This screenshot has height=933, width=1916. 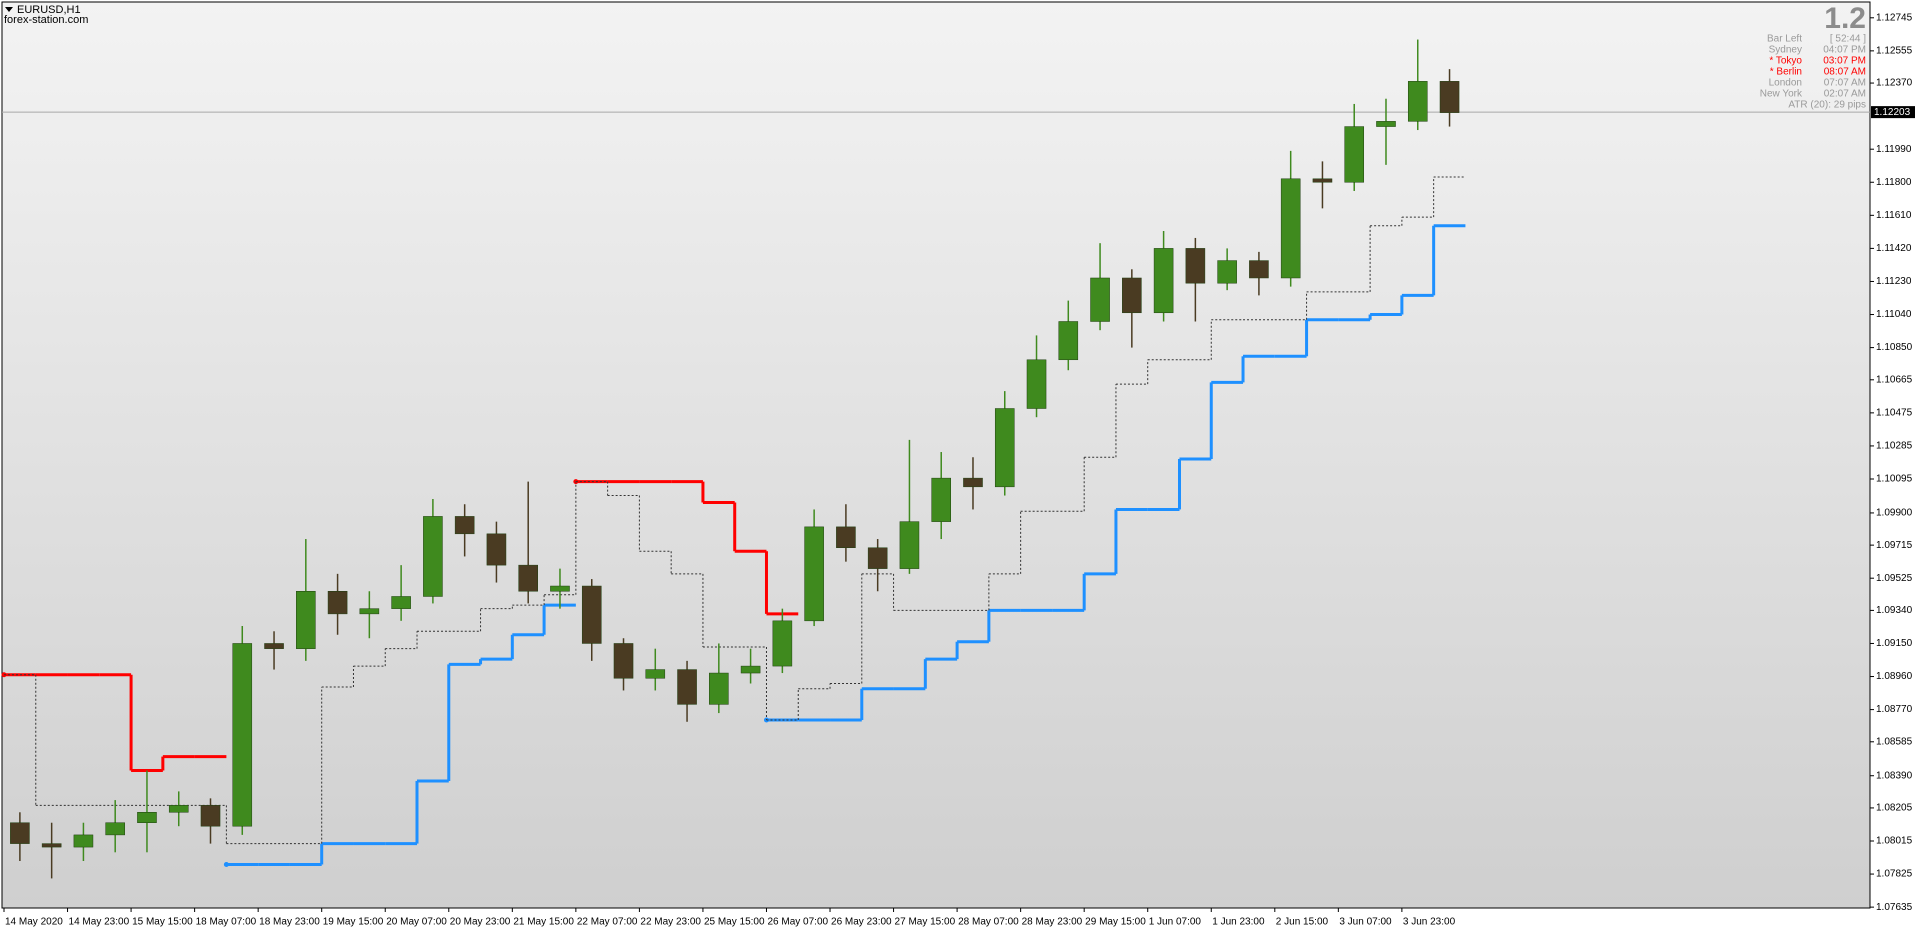 I want to click on y-tick-label: 1.10850, so click(x=1894, y=347).